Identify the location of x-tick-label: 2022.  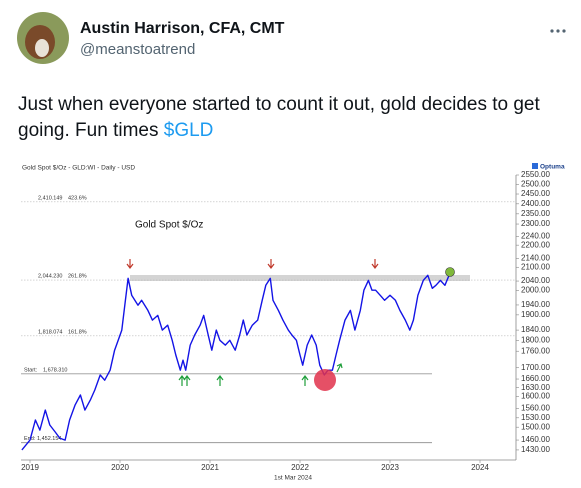
(300, 467).